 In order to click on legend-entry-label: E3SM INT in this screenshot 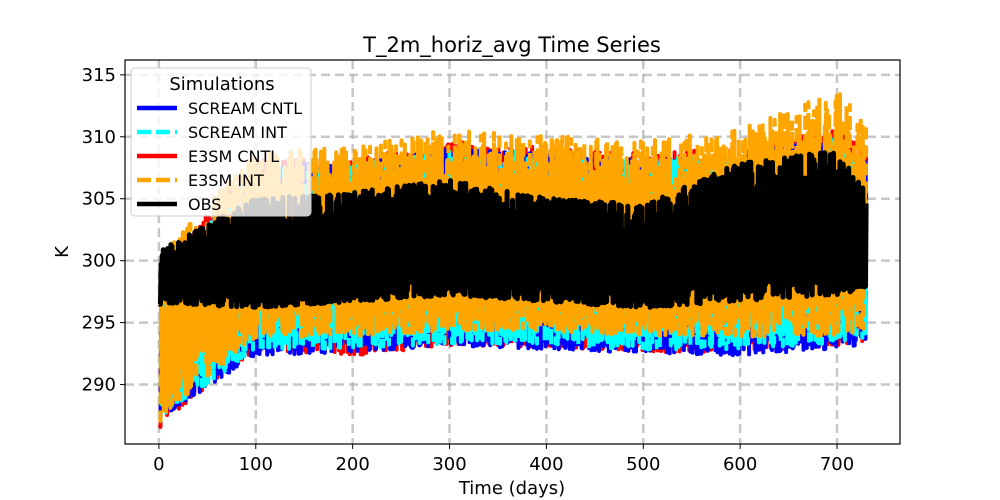, I will do `click(226, 180)`.